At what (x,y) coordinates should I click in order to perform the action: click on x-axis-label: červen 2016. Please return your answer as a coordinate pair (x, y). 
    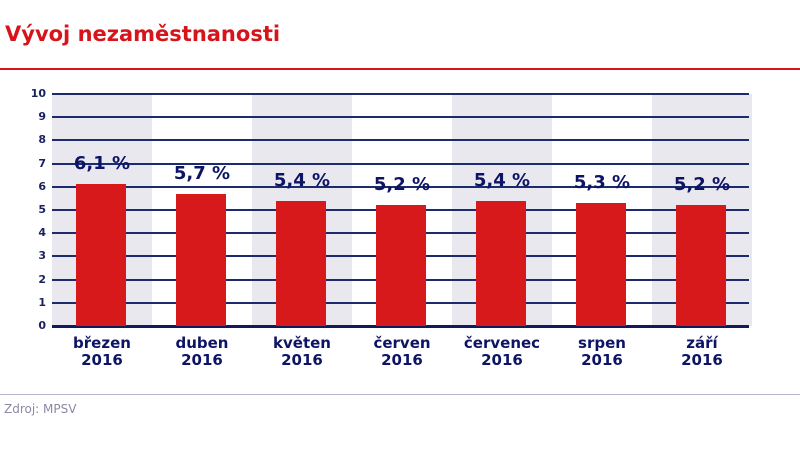
    Looking at the image, I should click on (402, 352).